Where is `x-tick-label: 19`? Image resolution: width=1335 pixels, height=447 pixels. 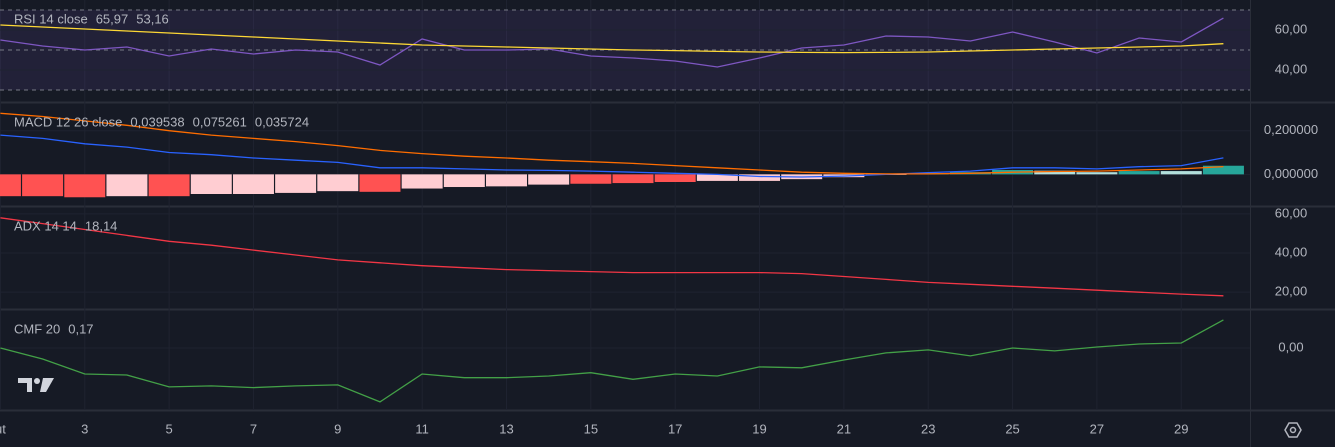 x-tick-label: 19 is located at coordinates (759, 428).